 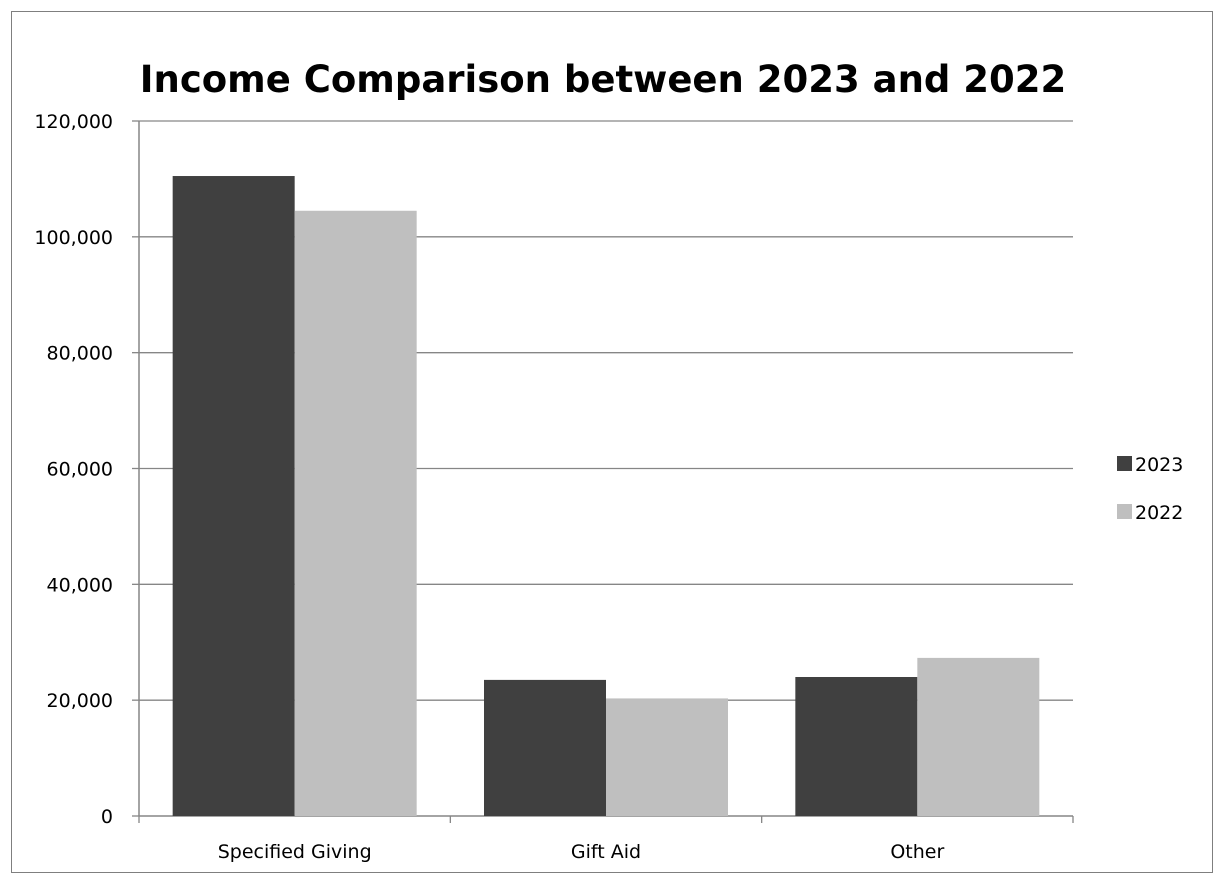 What do you see at coordinates (80, 354) in the screenshot?
I see `y-tick-label: 80,000` at bounding box center [80, 354].